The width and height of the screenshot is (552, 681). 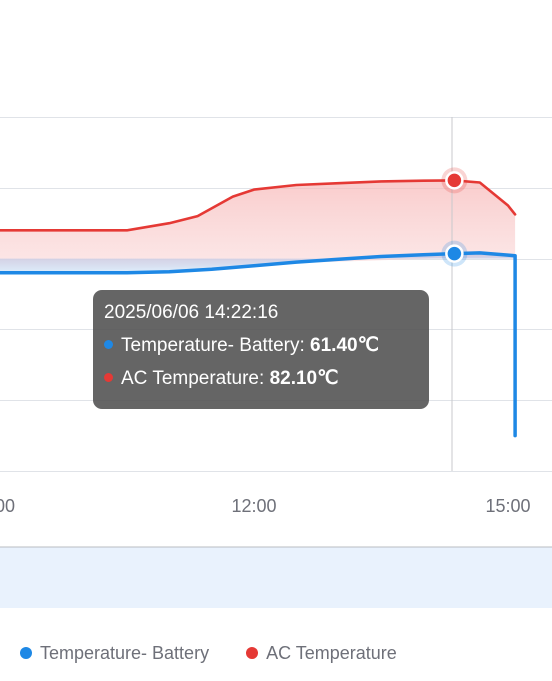 What do you see at coordinates (7, 506) in the screenshot?
I see `x-axis-tick-label: 00` at bounding box center [7, 506].